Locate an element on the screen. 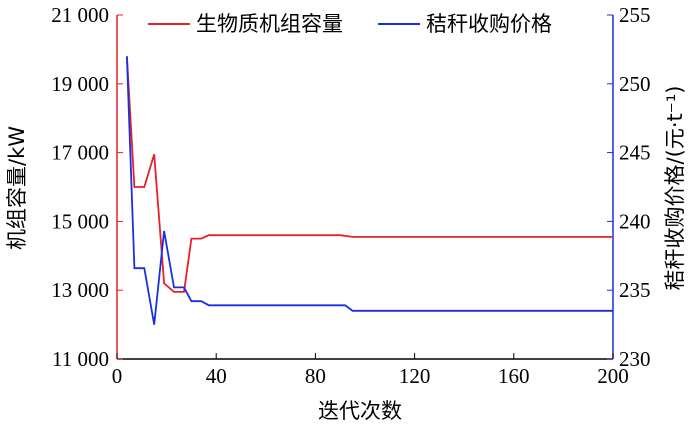 This screenshot has width=700, height=427. left-y-tick-label: 15 000 is located at coordinates (80, 221).